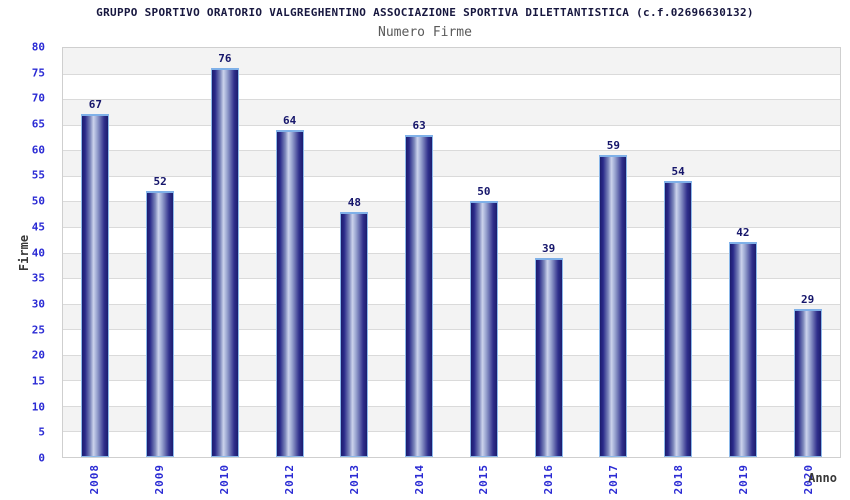 This screenshot has width=850, height=500. I want to click on bar-slot: 63, so click(419, 252).